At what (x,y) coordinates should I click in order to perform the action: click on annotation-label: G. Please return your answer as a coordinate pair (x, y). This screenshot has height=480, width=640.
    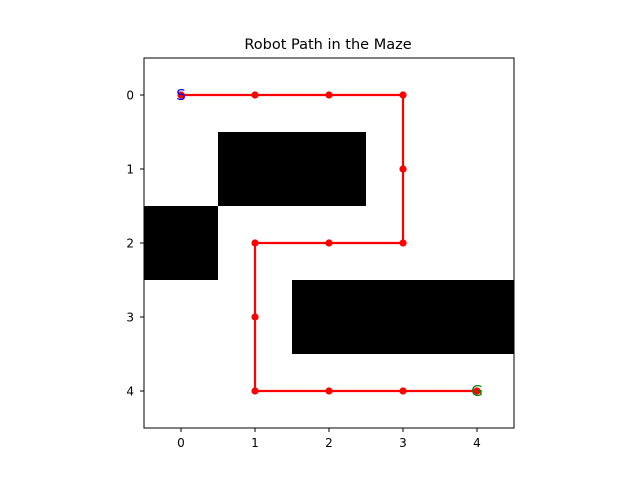
    Looking at the image, I should click on (477, 391).